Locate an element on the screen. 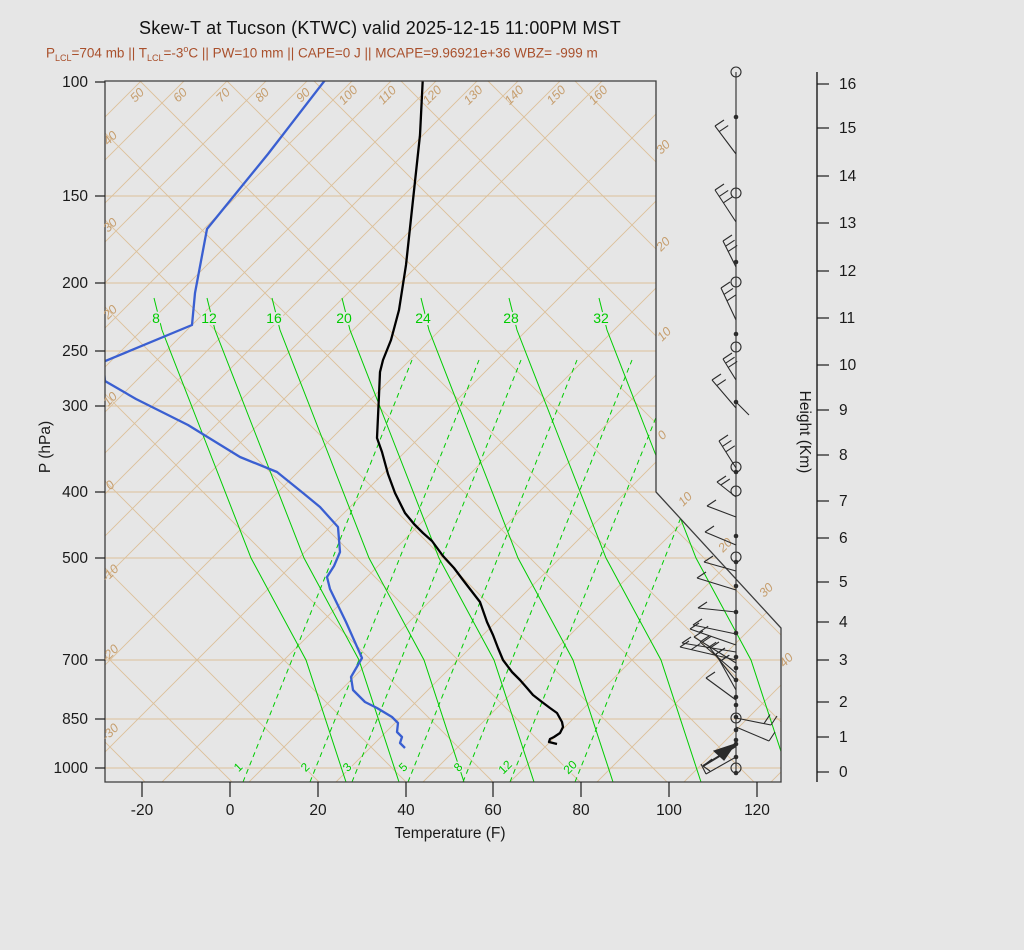  svg-text: 9 is located at coordinates (843, 410).